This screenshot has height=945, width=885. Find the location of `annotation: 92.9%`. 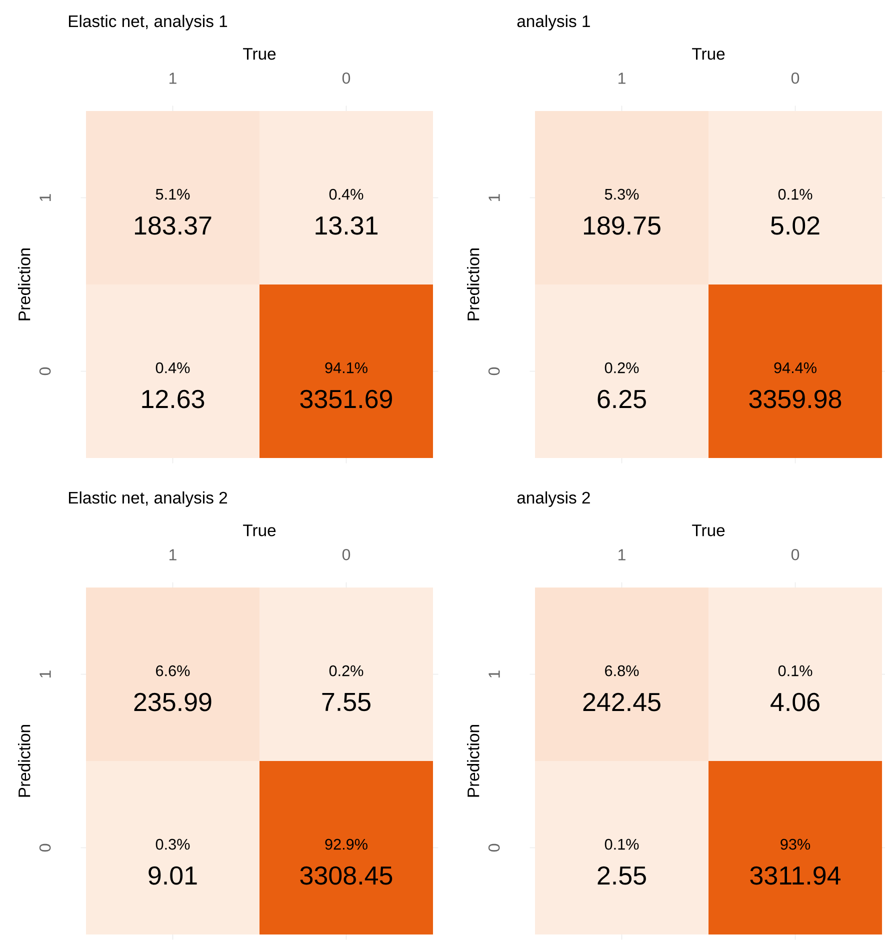

annotation: 92.9% is located at coordinates (346, 844).